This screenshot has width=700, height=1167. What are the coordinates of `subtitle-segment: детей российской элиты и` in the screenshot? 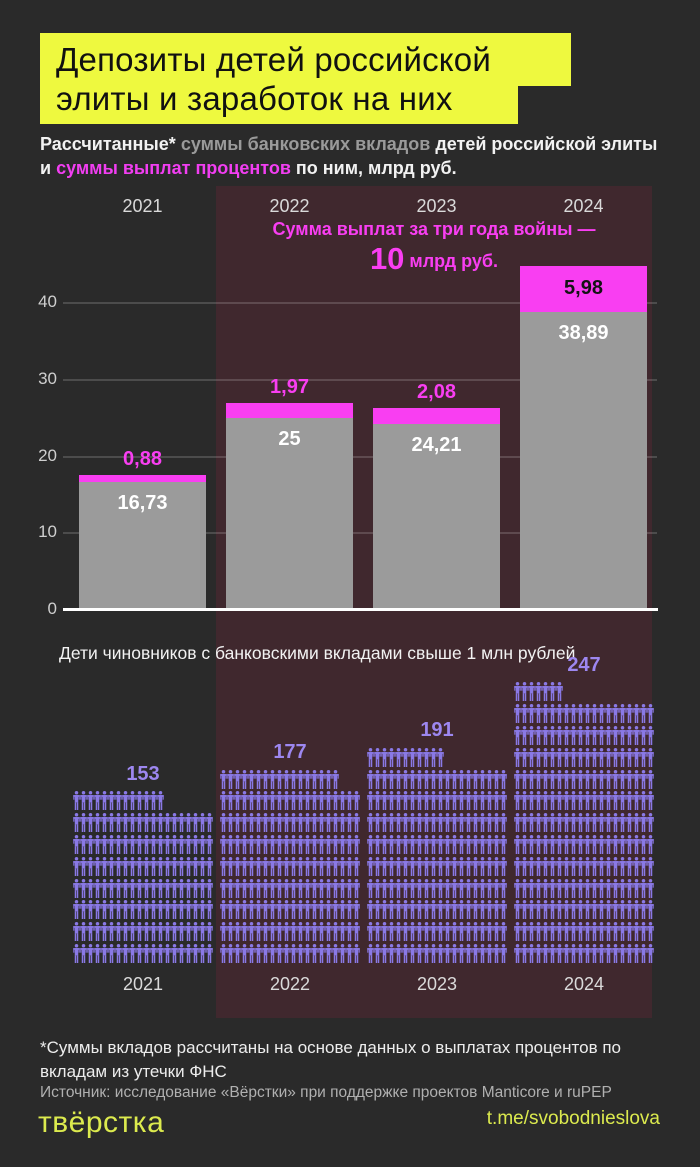 It's located at (349, 156).